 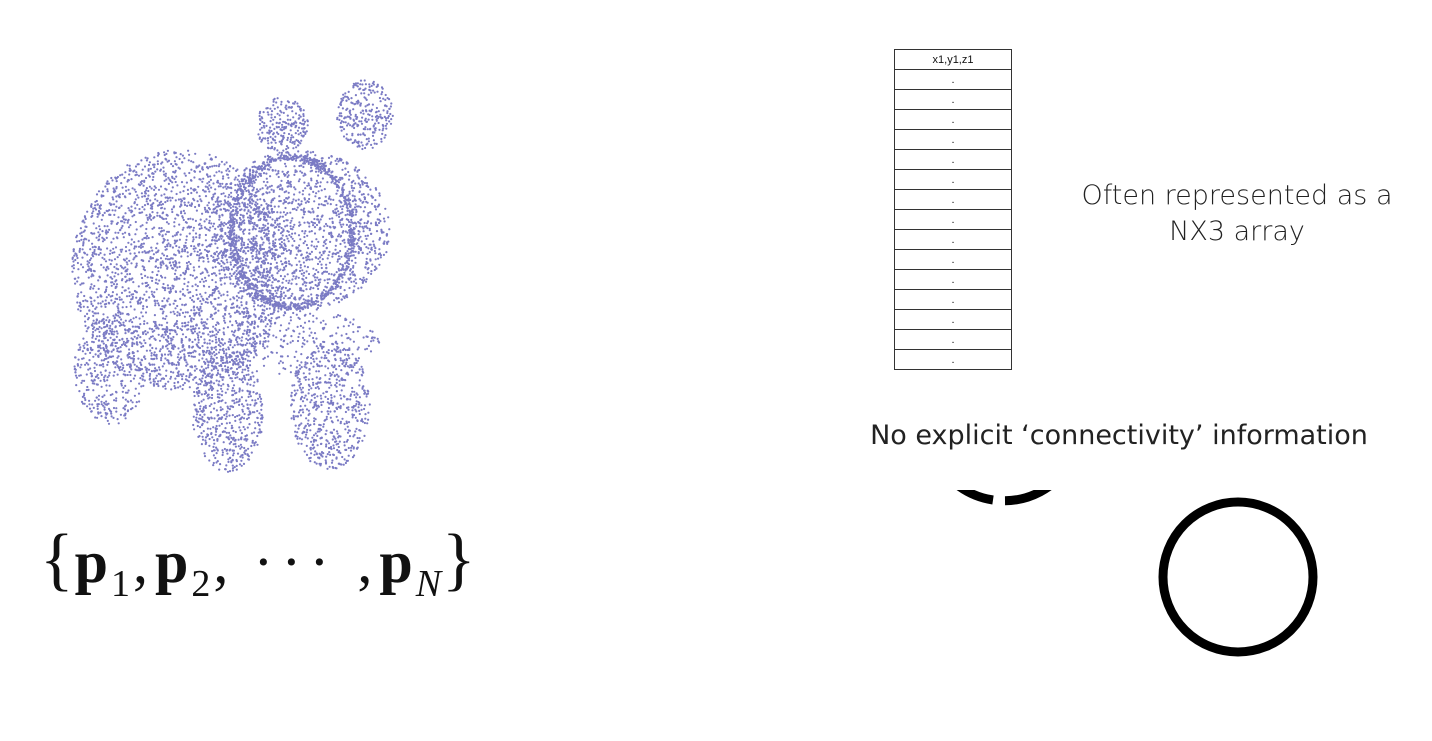 I want to click on point-pN: p, so click(x=396, y=562).